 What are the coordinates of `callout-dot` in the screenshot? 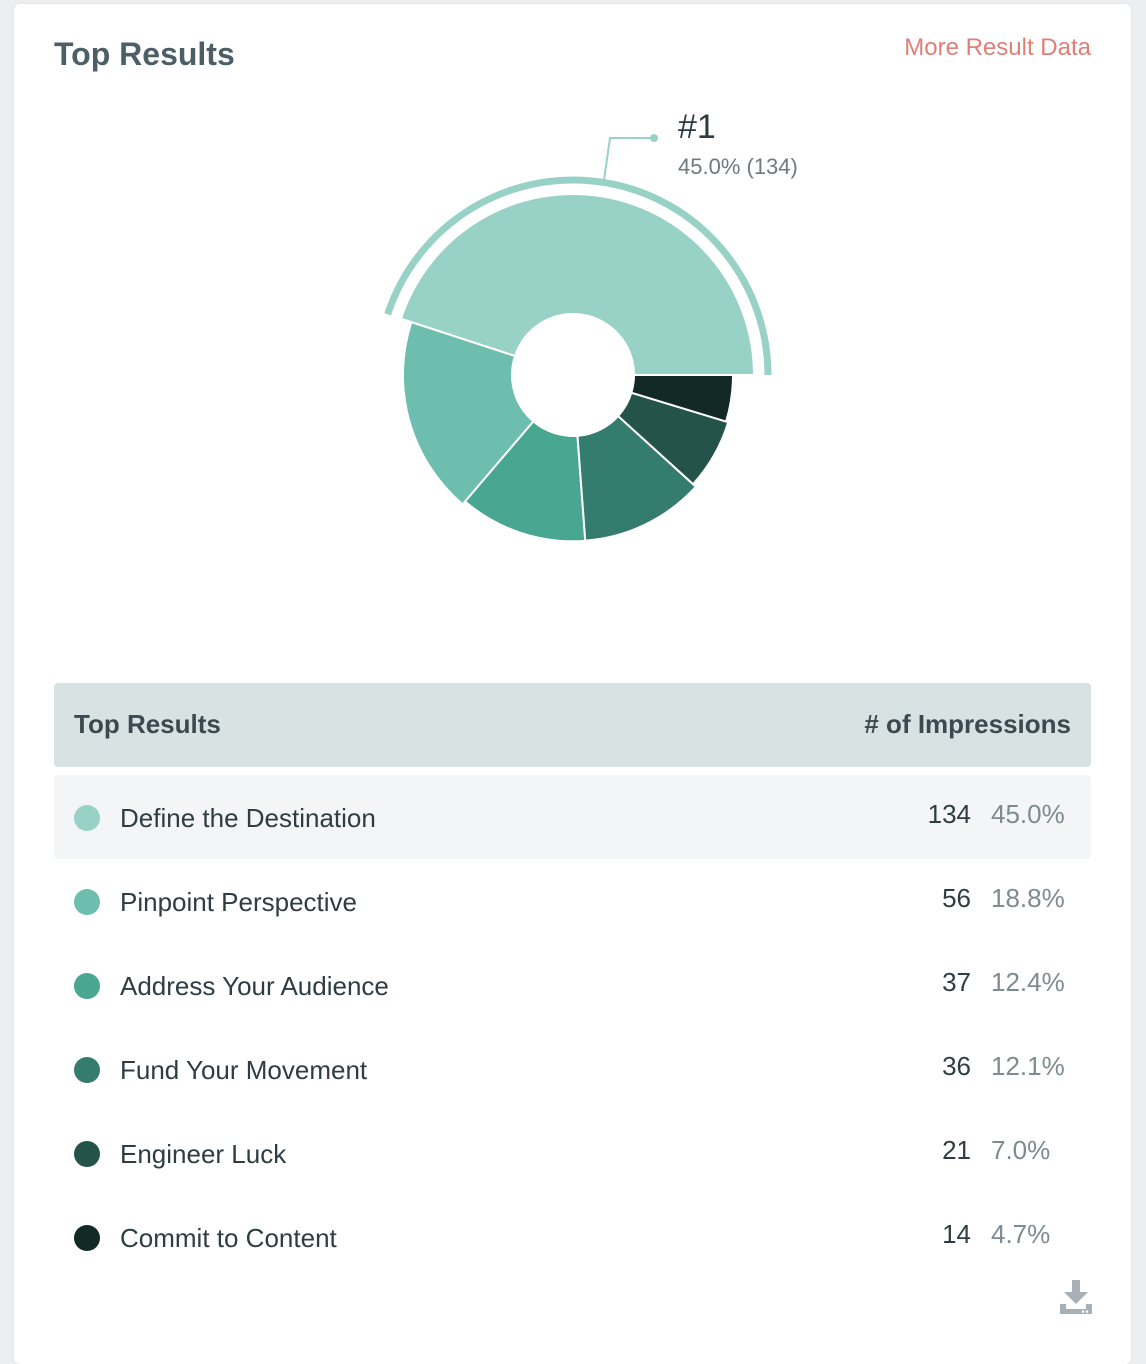 It's located at (654, 138).